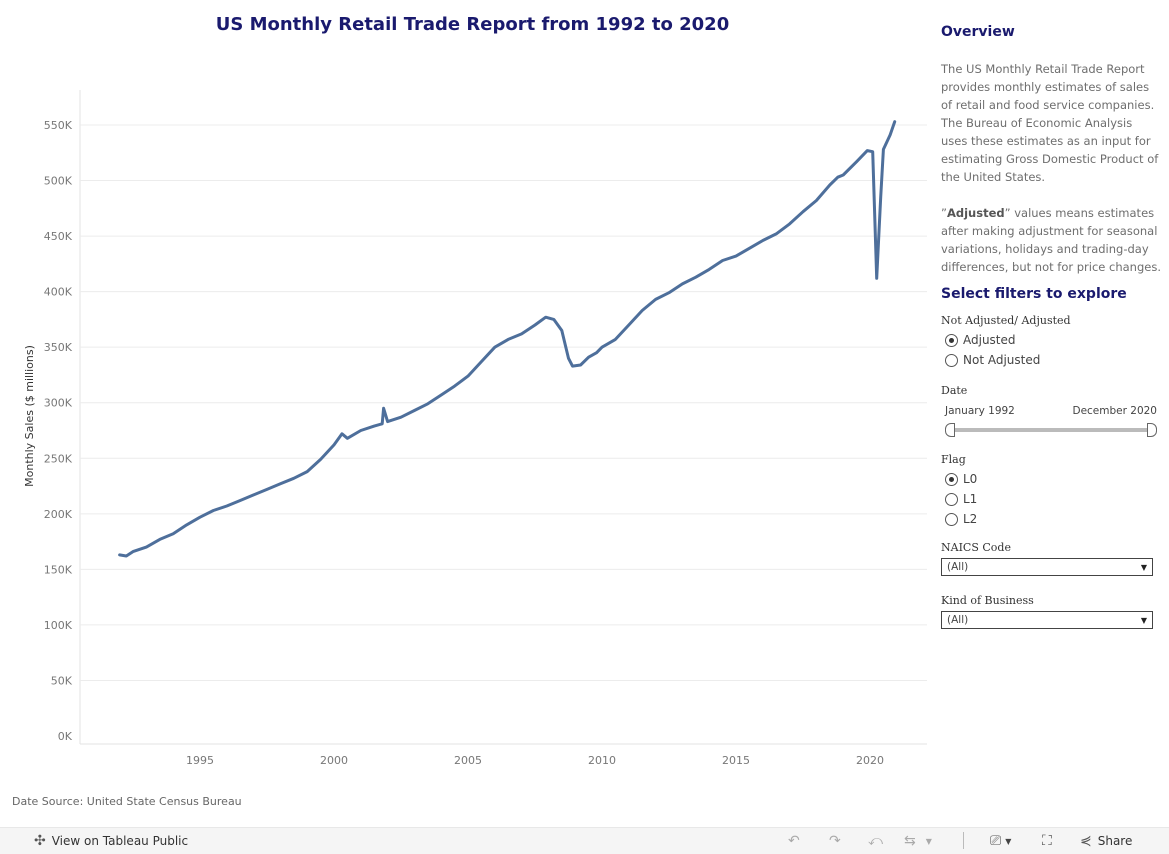 Image resolution: width=1169 pixels, height=854 pixels. What do you see at coordinates (944, 213) in the screenshot?
I see `quote-mark: ”` at bounding box center [944, 213].